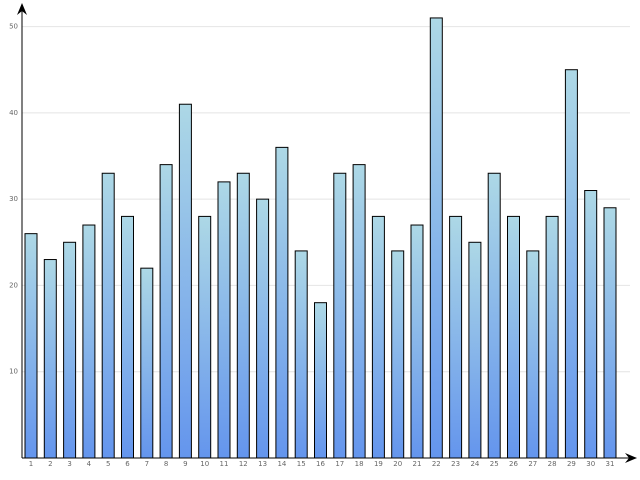  I want to click on x-tick-label: 19, so click(378, 464).